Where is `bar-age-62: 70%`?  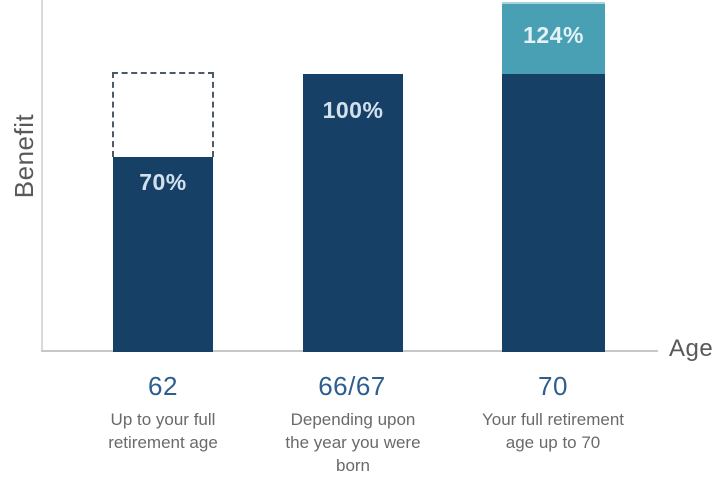
bar-age-62: 70% is located at coordinates (163, 254).